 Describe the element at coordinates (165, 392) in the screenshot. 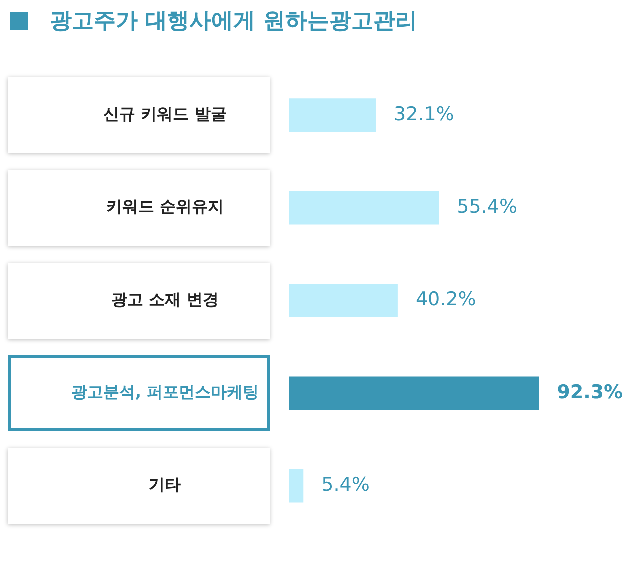

I see `y-tick-label: 광고분석, 퍼포먼스마케팅` at that location.